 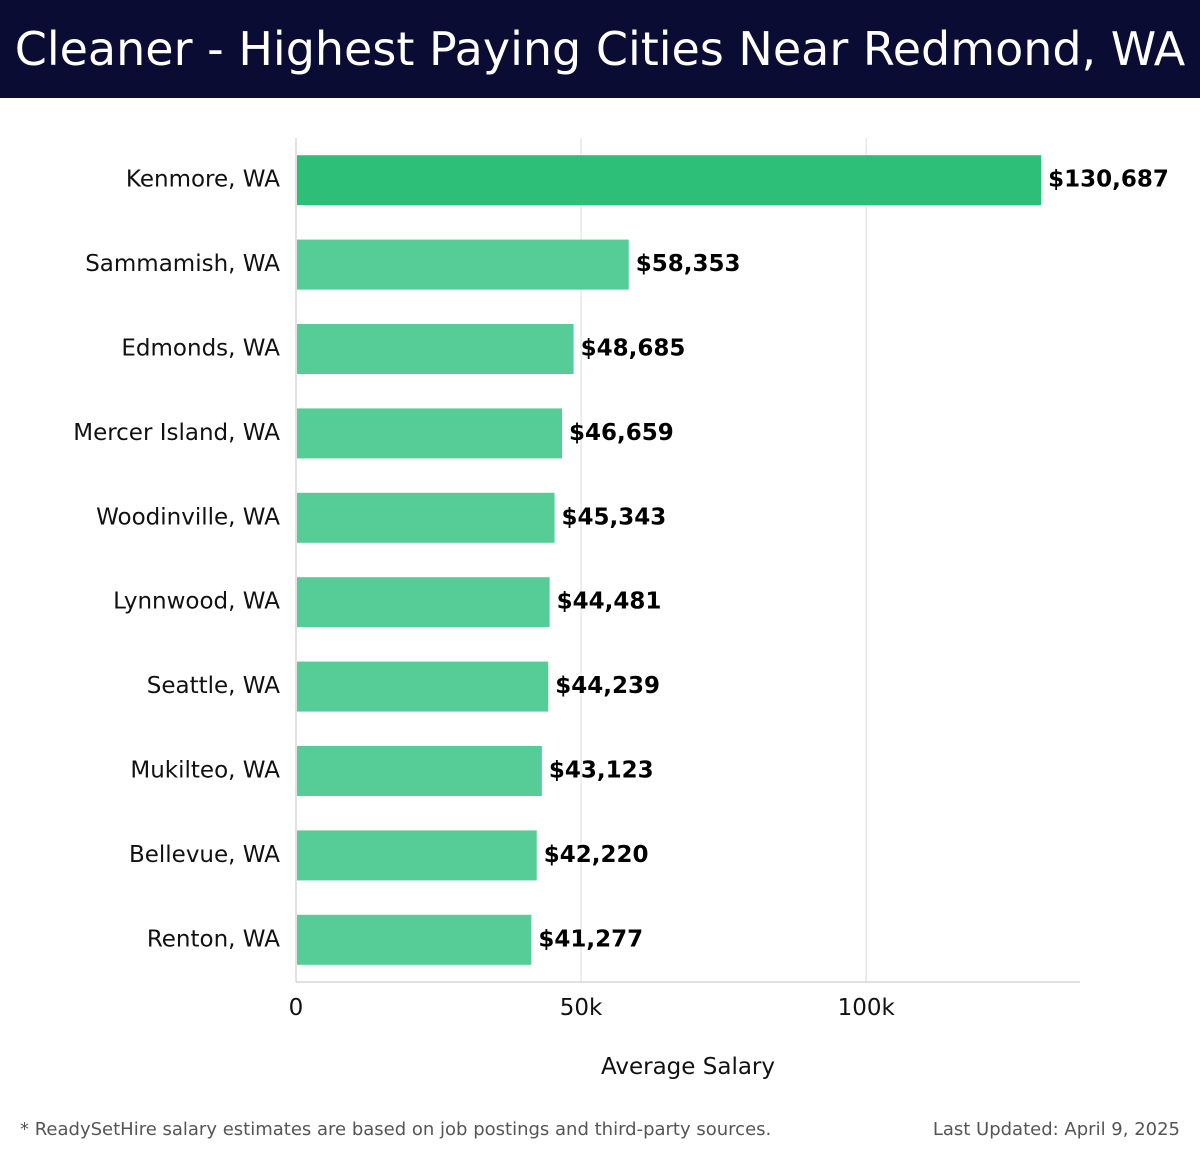 What do you see at coordinates (426, 517) in the screenshot?
I see `bar-woodinville-wa` at bounding box center [426, 517].